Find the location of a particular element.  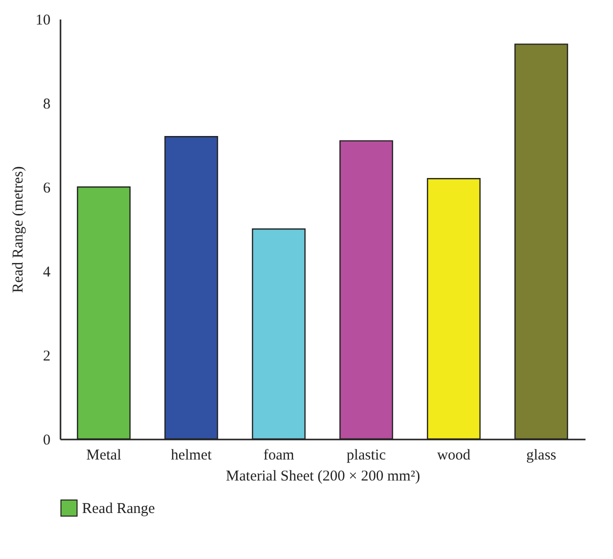

x-tick-label: plastic is located at coordinates (366, 456).